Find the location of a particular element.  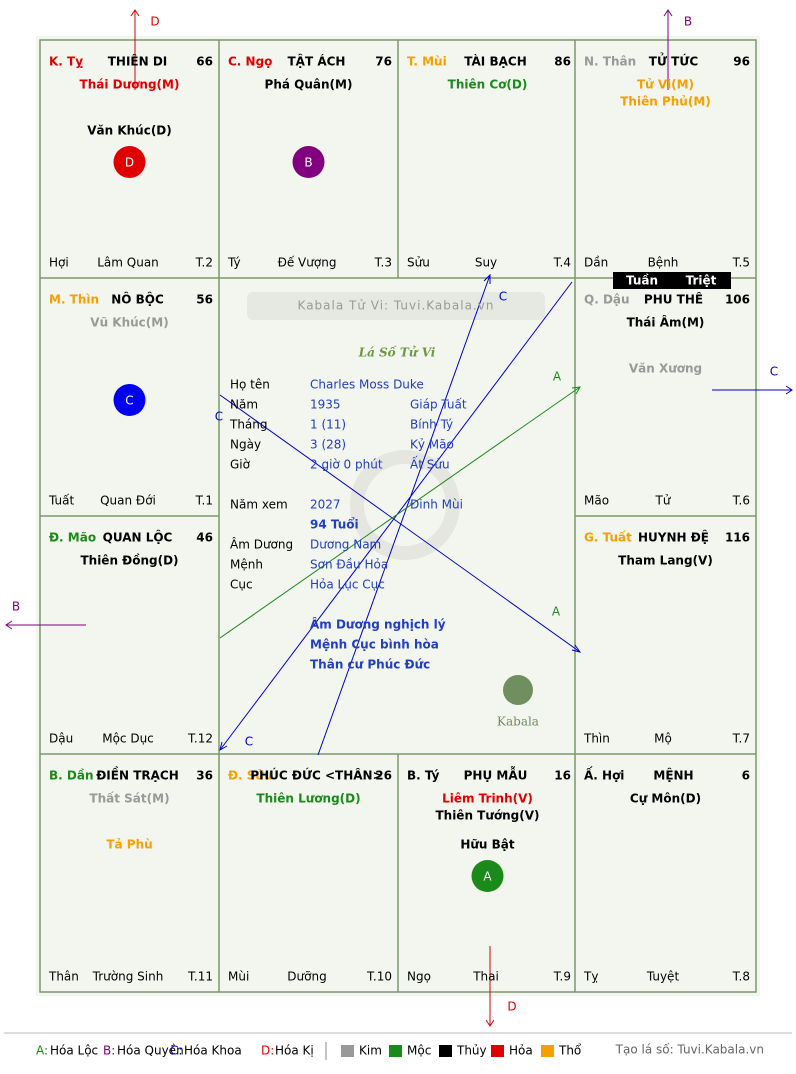

palace: ĐIỀN TRẠCH is located at coordinates (137, 774).